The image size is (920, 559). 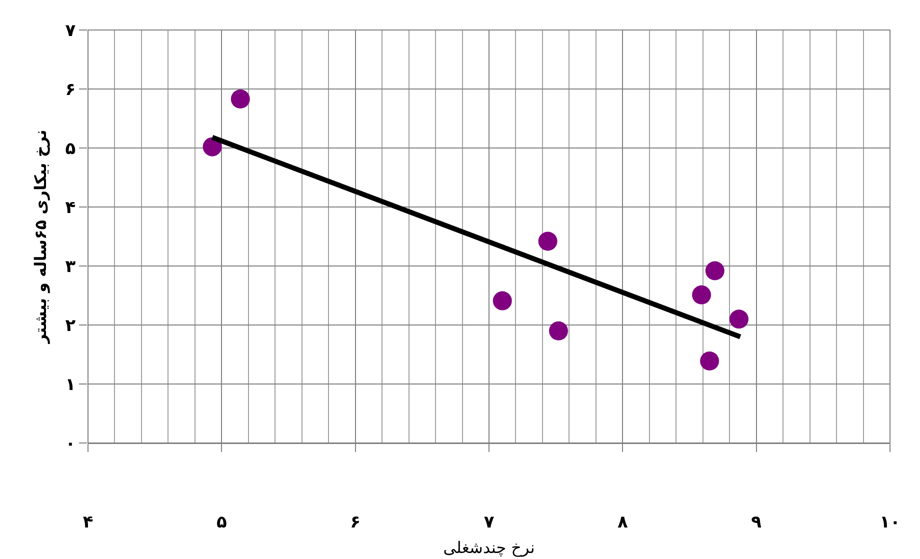 What do you see at coordinates (70, 444) in the screenshot?
I see `y-tick-label: ۰` at bounding box center [70, 444].